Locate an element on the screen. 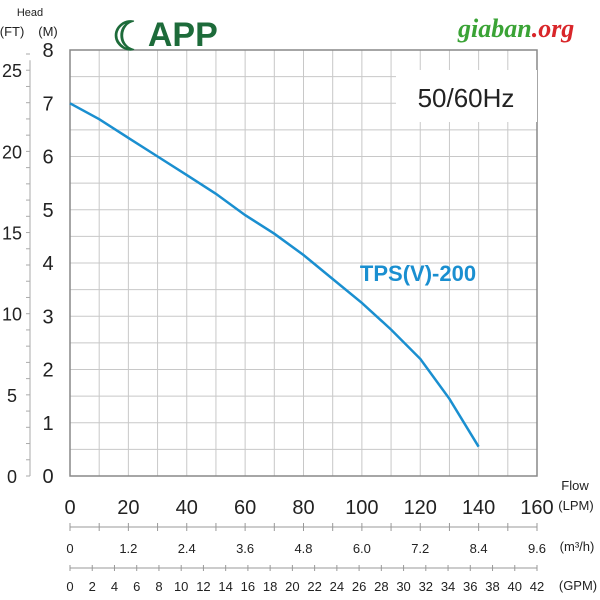 This screenshot has width=600, height=600. x-tick-label-gpm: 6 is located at coordinates (136, 586).